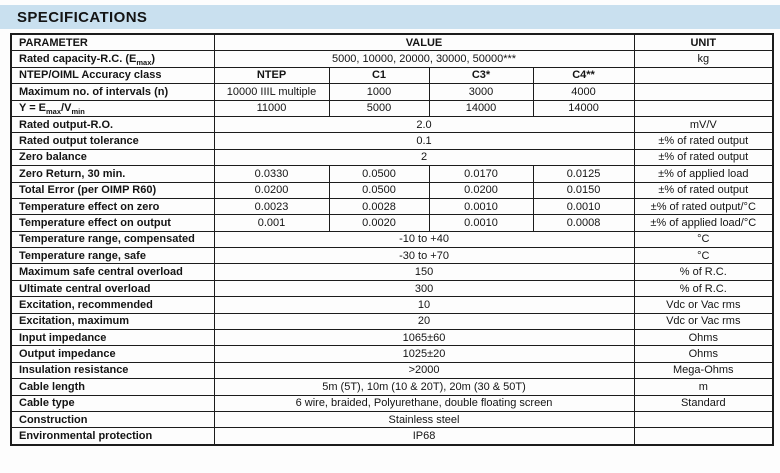  Describe the element at coordinates (424, 321) in the screenshot. I see `value-cell: 20` at that location.